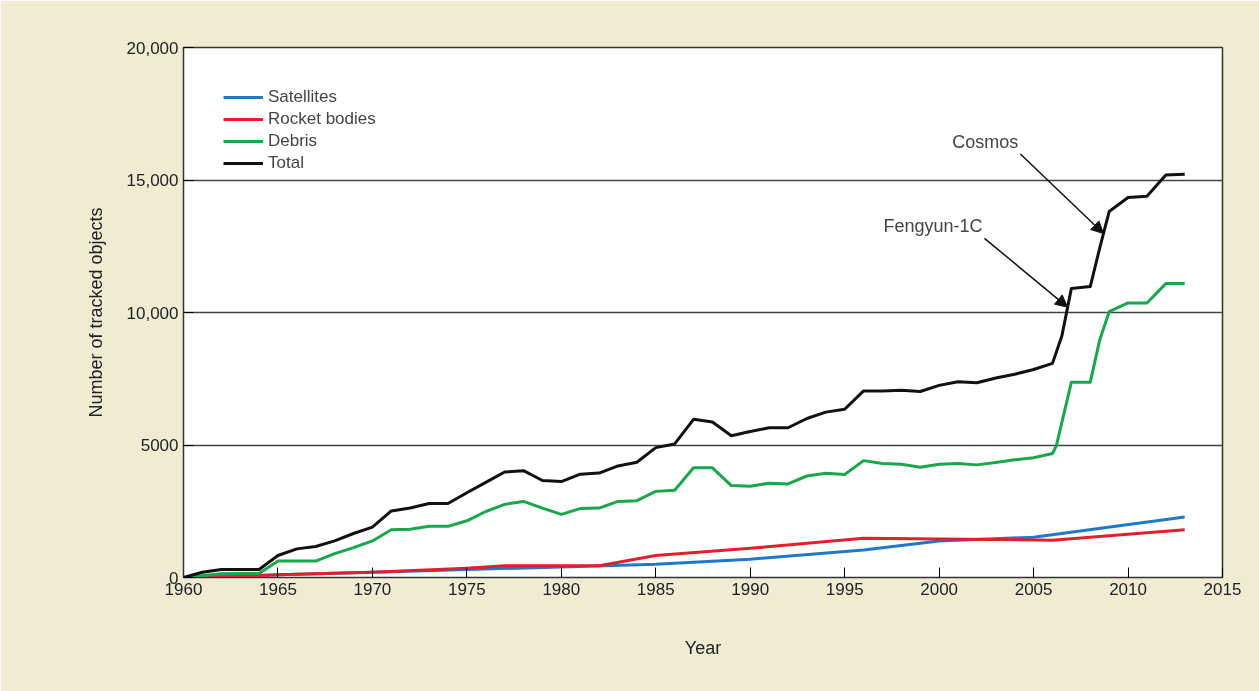 This screenshot has width=1259, height=691. I want to click on x-tick-label: 2000, so click(939, 589).